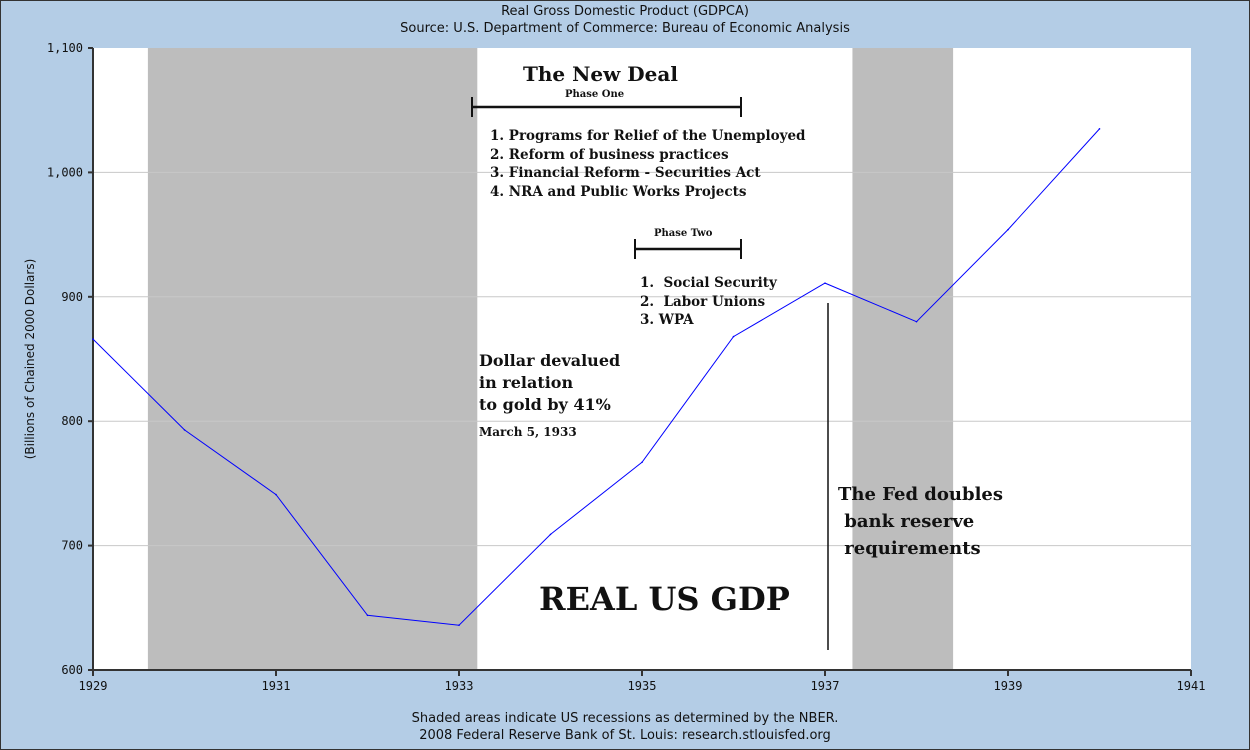 This screenshot has height=750, width=1250. What do you see at coordinates (595, 94) in the screenshot?
I see `phase-one-label: Phase One` at bounding box center [595, 94].